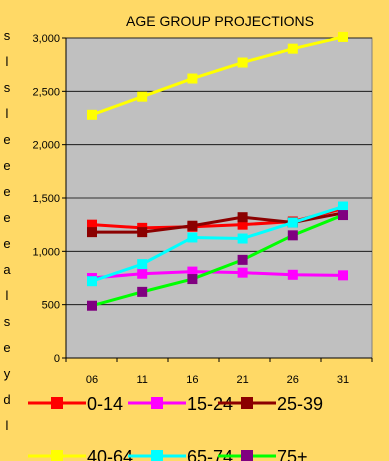  Describe the element at coordinates (141, 380) in the screenshot. I see `x-tick-label: 11` at that location.